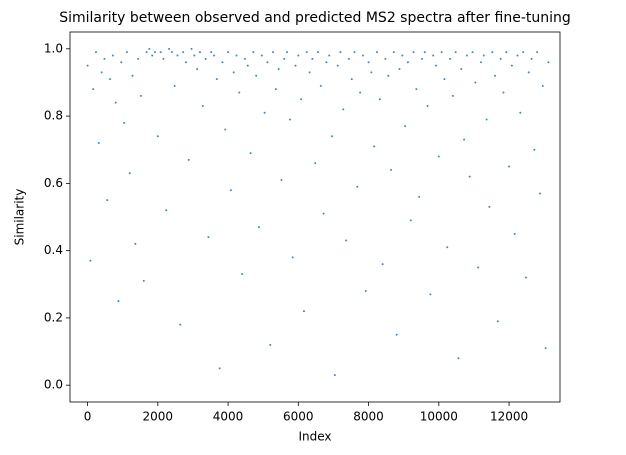  What do you see at coordinates (53, 48) in the screenshot?
I see `y-tick-label: 1.0` at bounding box center [53, 48].